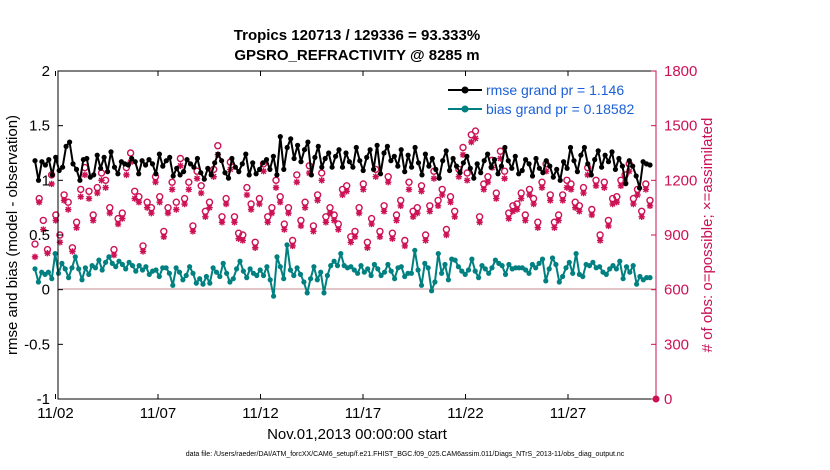 The width and height of the screenshot is (830, 470). Describe the element at coordinates (46, 290) in the screenshot. I see `y-tick-label: 0` at that location.